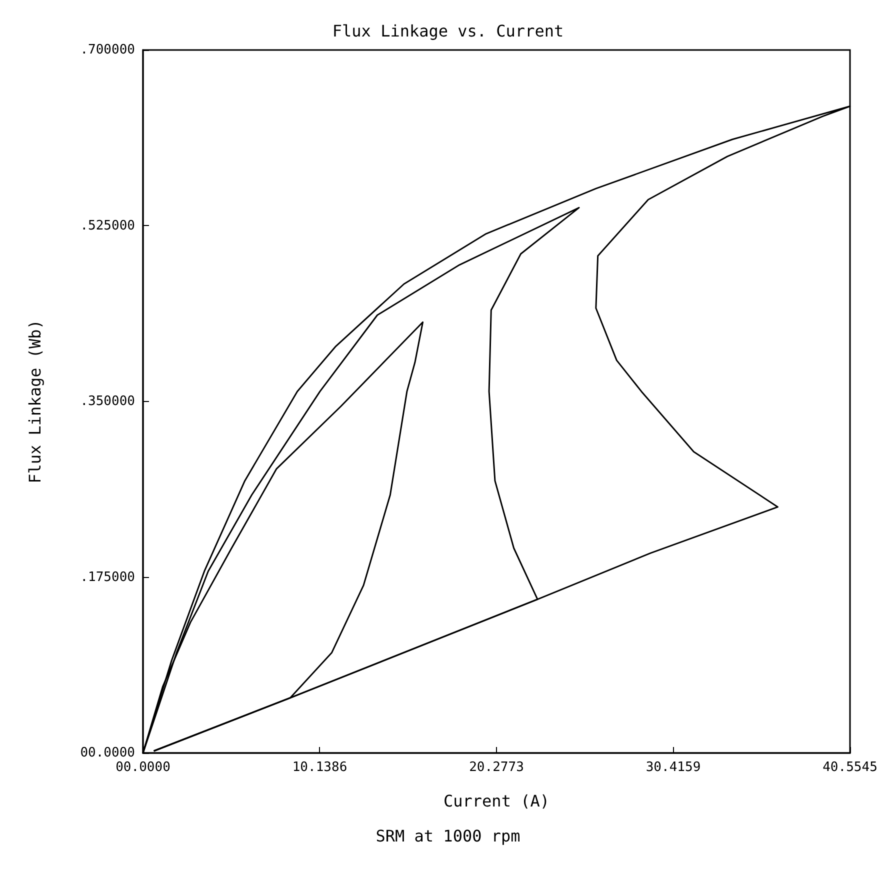  What do you see at coordinates (107, 401) in the screenshot?
I see `y-tick-label: .350000` at bounding box center [107, 401].